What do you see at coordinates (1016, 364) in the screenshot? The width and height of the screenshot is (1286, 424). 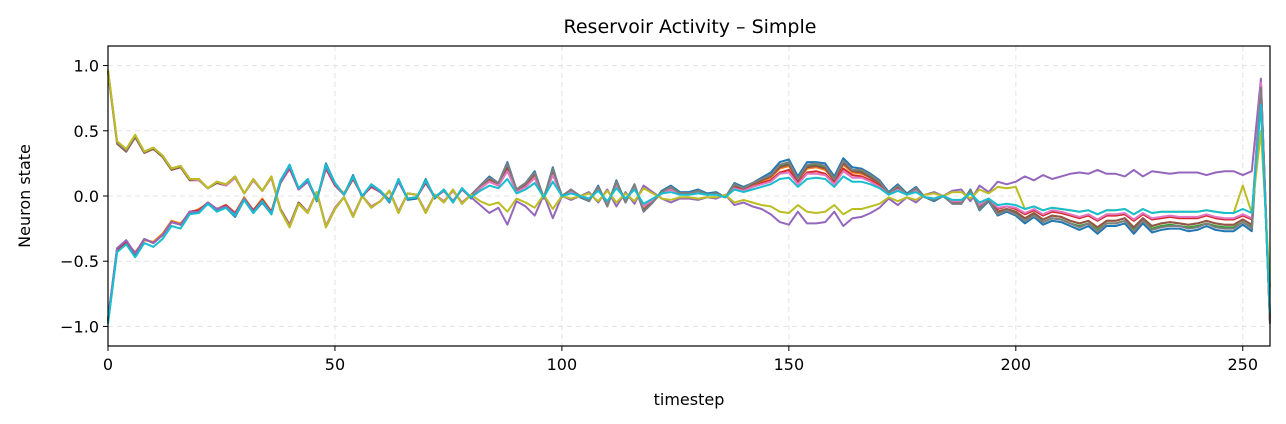 I see `x-tick-label: 200` at bounding box center [1016, 364].